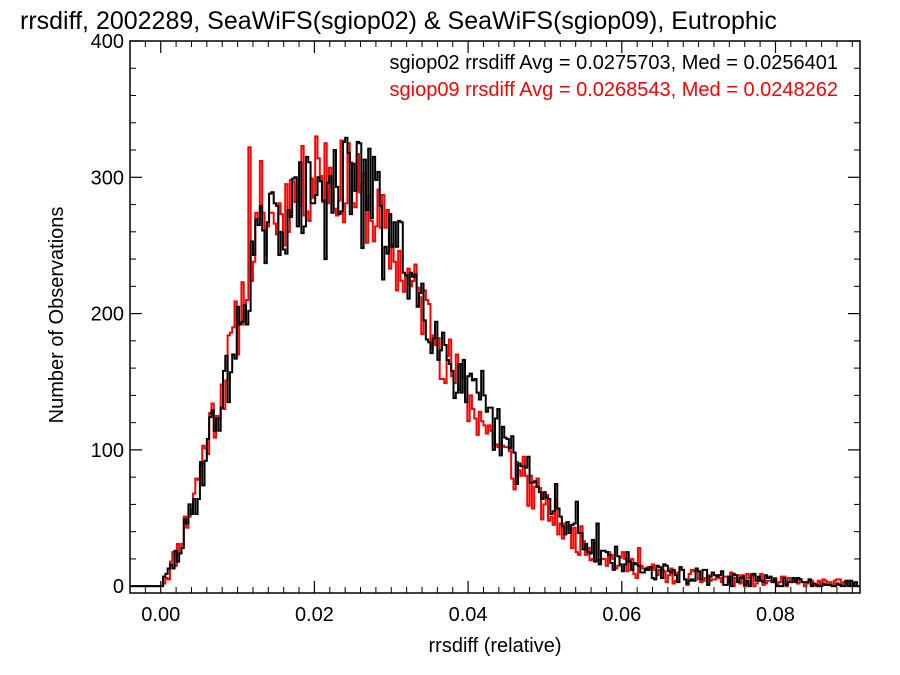 The height and width of the screenshot is (675, 900). Describe the element at coordinates (775, 615) in the screenshot. I see `x-tick-label: 0.08` at that location.